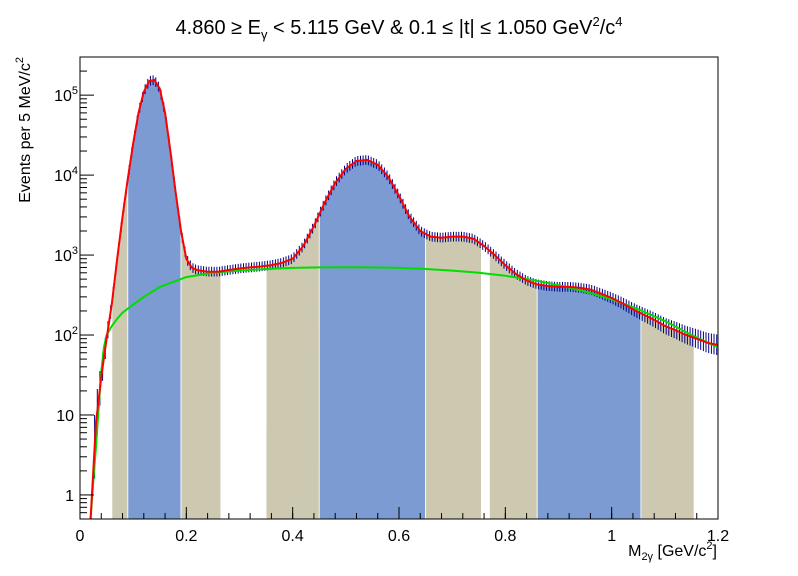 This screenshot has height=576, width=798. What do you see at coordinates (505, 536) in the screenshot?
I see `x-tick-label: 0.8` at bounding box center [505, 536].